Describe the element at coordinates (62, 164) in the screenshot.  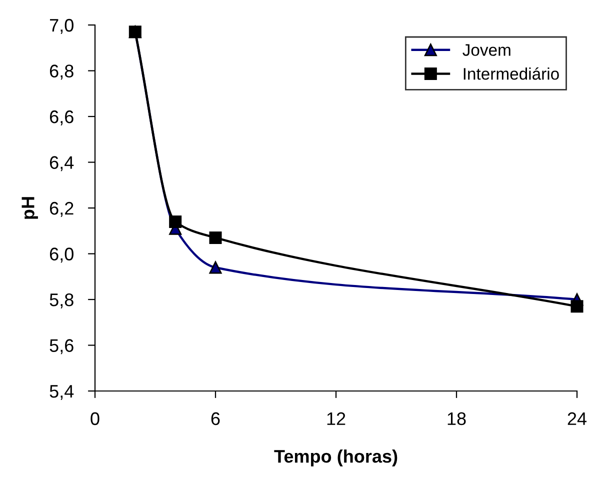
I see `y-tick-label: 6,4` at that location.